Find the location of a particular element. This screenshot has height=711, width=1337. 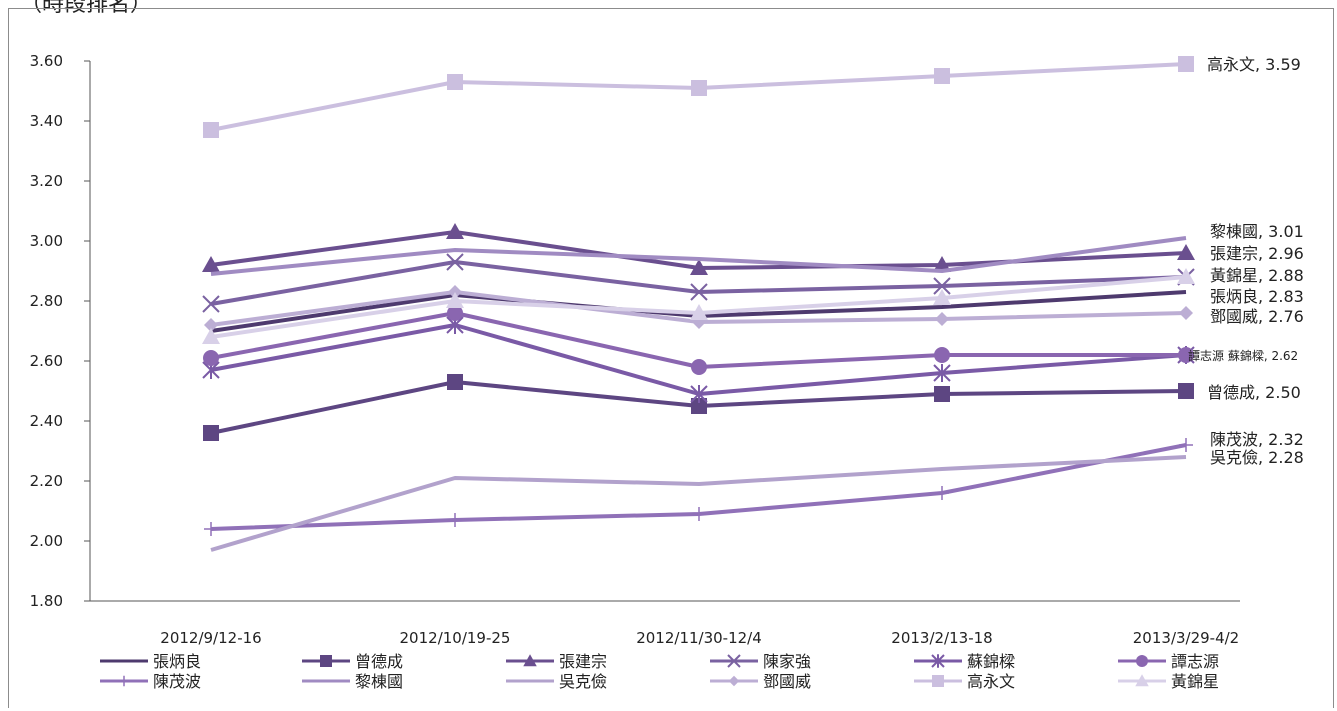

legend-item: 蘇錦樑 is located at coordinates (964, 661).